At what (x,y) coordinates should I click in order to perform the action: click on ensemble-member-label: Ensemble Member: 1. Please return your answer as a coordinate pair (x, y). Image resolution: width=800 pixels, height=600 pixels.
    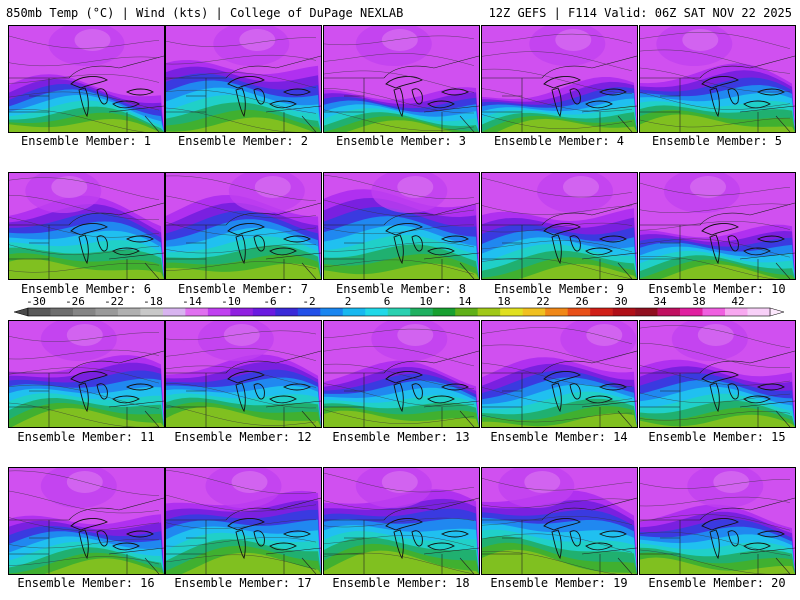
    Looking at the image, I should click on (86, 141).